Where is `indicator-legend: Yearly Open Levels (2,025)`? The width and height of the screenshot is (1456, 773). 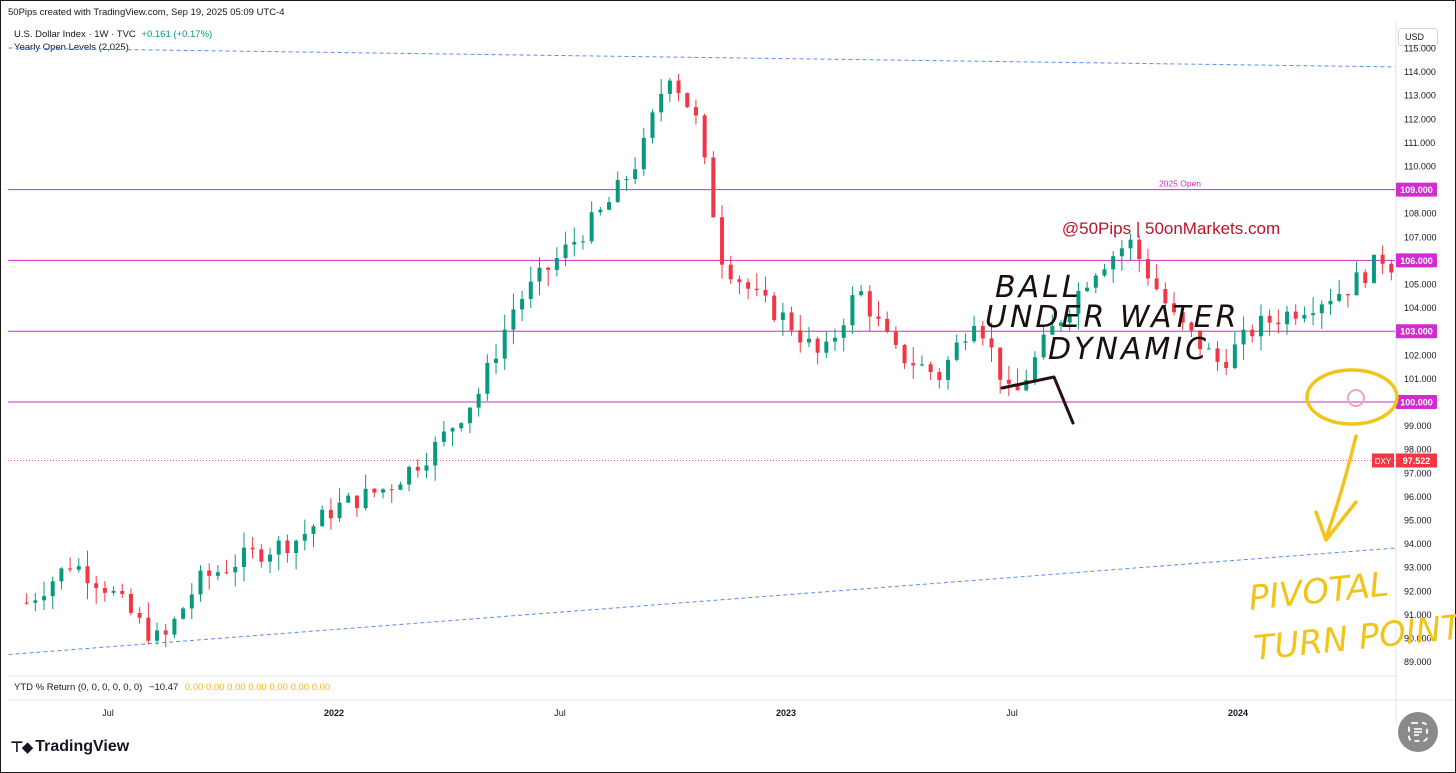
indicator-legend: Yearly Open Levels (2,025) is located at coordinates (71, 47).